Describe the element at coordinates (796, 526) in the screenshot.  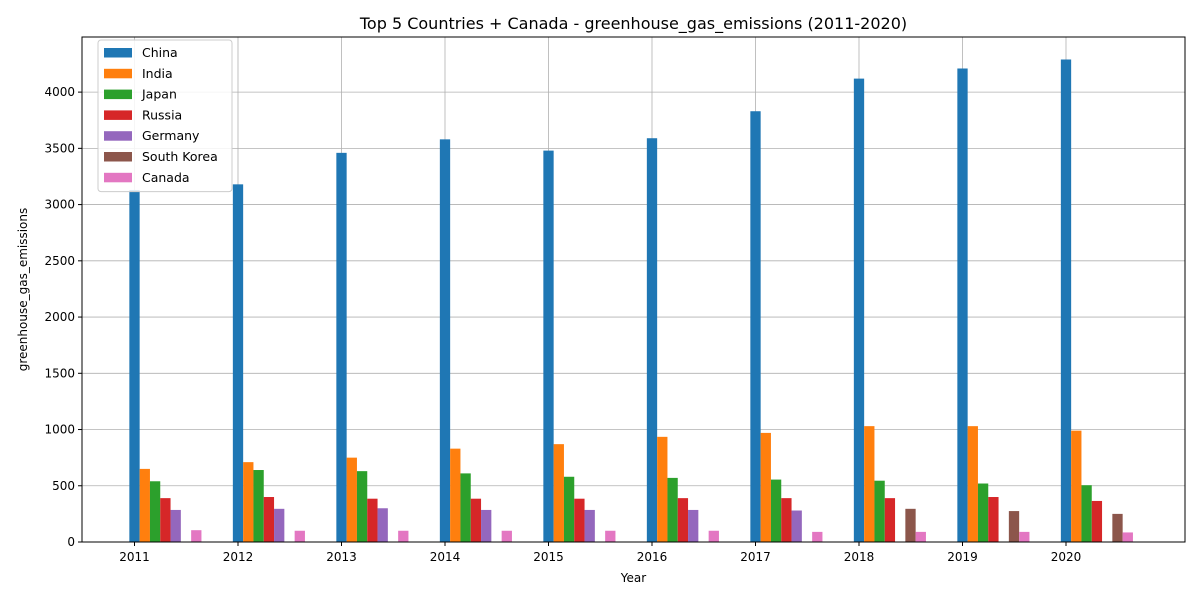
I see `bar-germany-2017` at that location.